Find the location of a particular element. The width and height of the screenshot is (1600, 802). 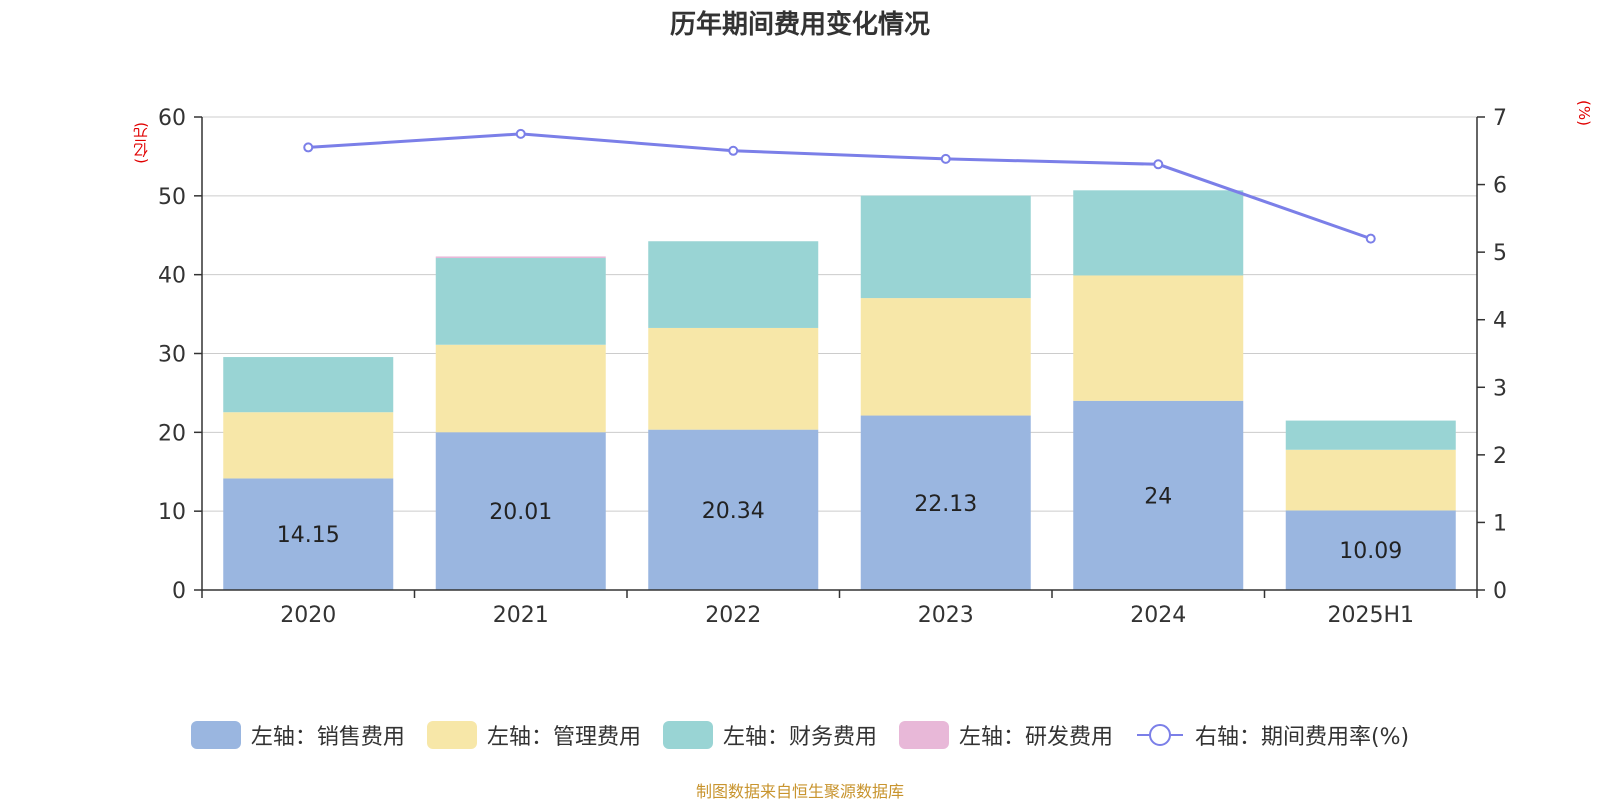

right-axis-tick-label: 0 is located at coordinates (1500, 591).